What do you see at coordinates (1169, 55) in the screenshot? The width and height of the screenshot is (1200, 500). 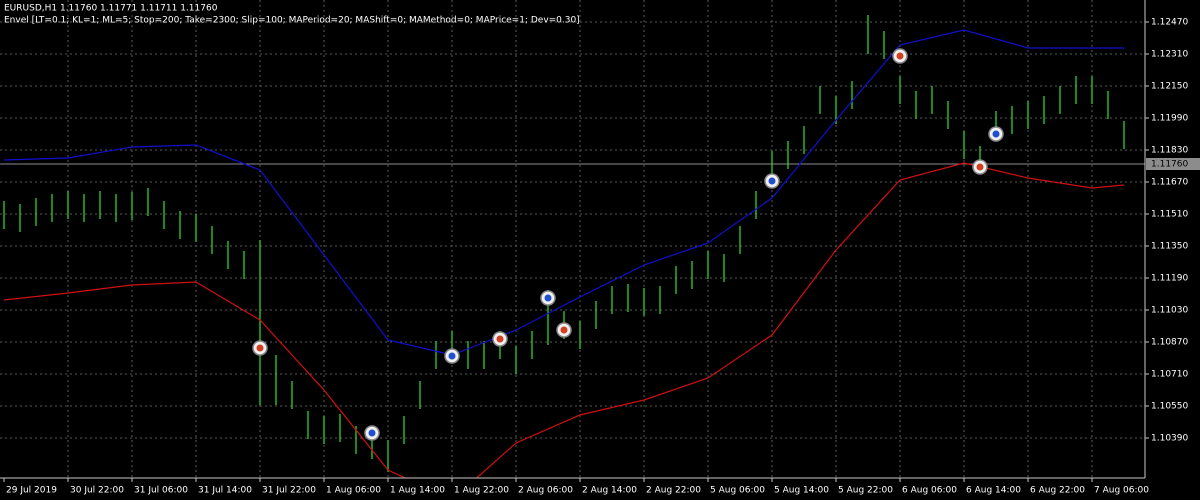 I see `y-tick-label: 1.12310` at bounding box center [1169, 55].